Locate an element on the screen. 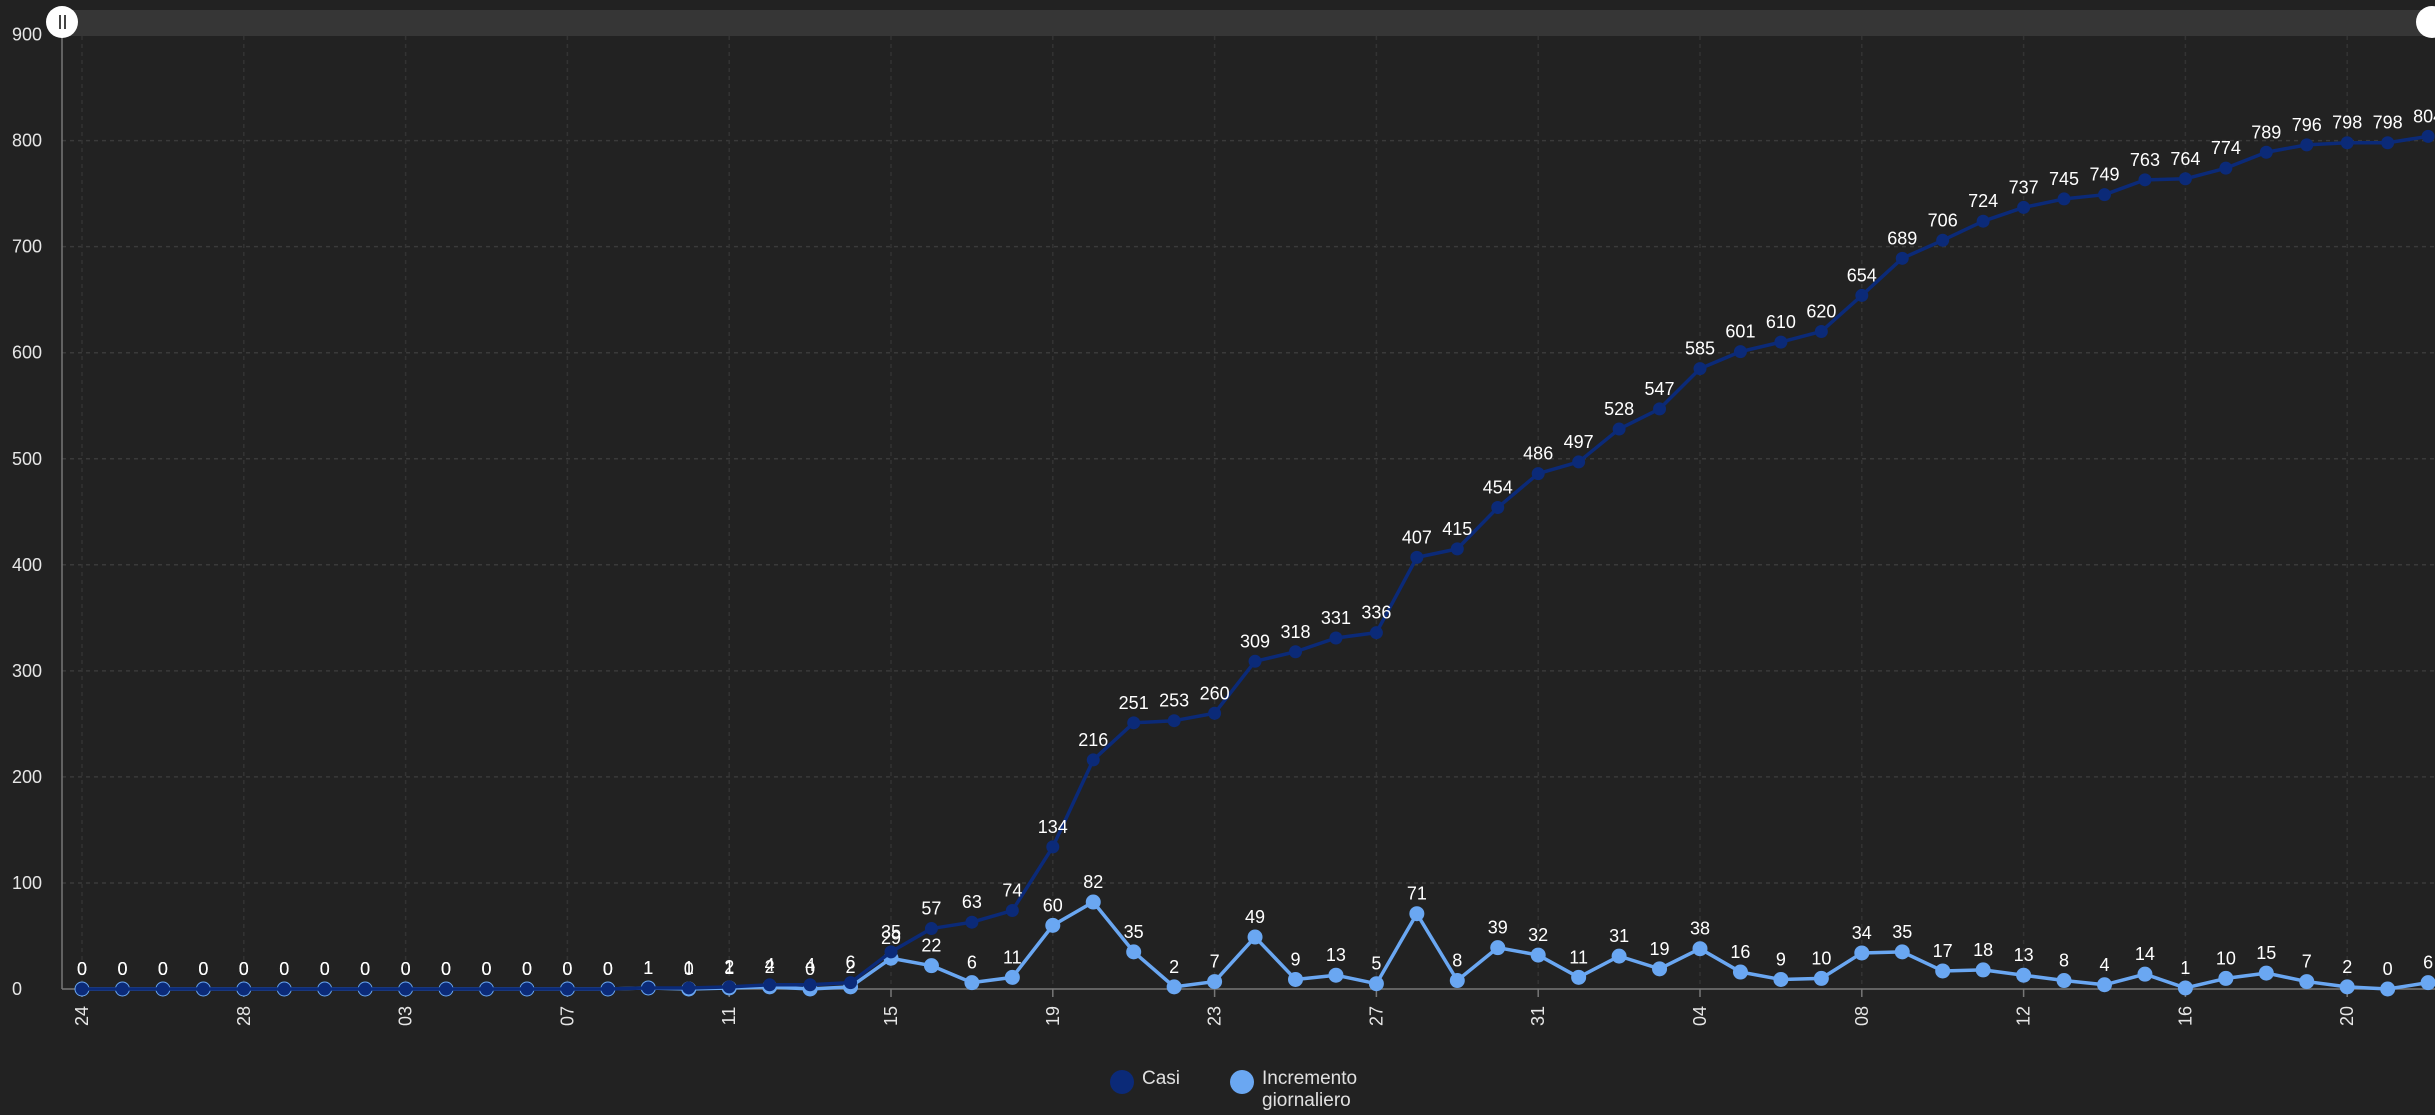 This screenshot has height=1115, width=2435. data-label: 39 is located at coordinates (1498, 928).